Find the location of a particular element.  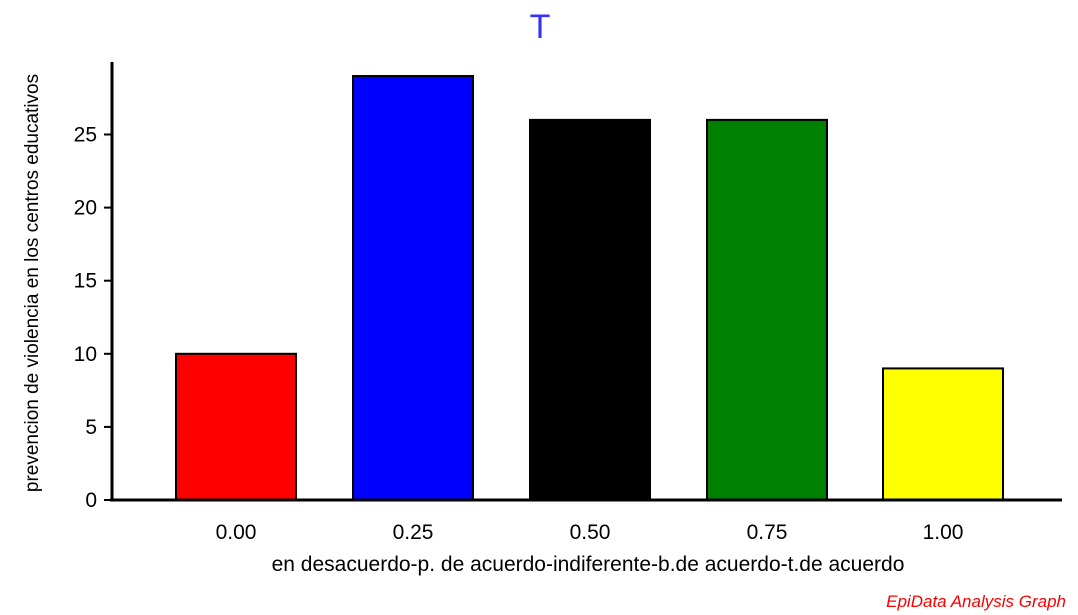

bar-1.00 is located at coordinates (943, 434).